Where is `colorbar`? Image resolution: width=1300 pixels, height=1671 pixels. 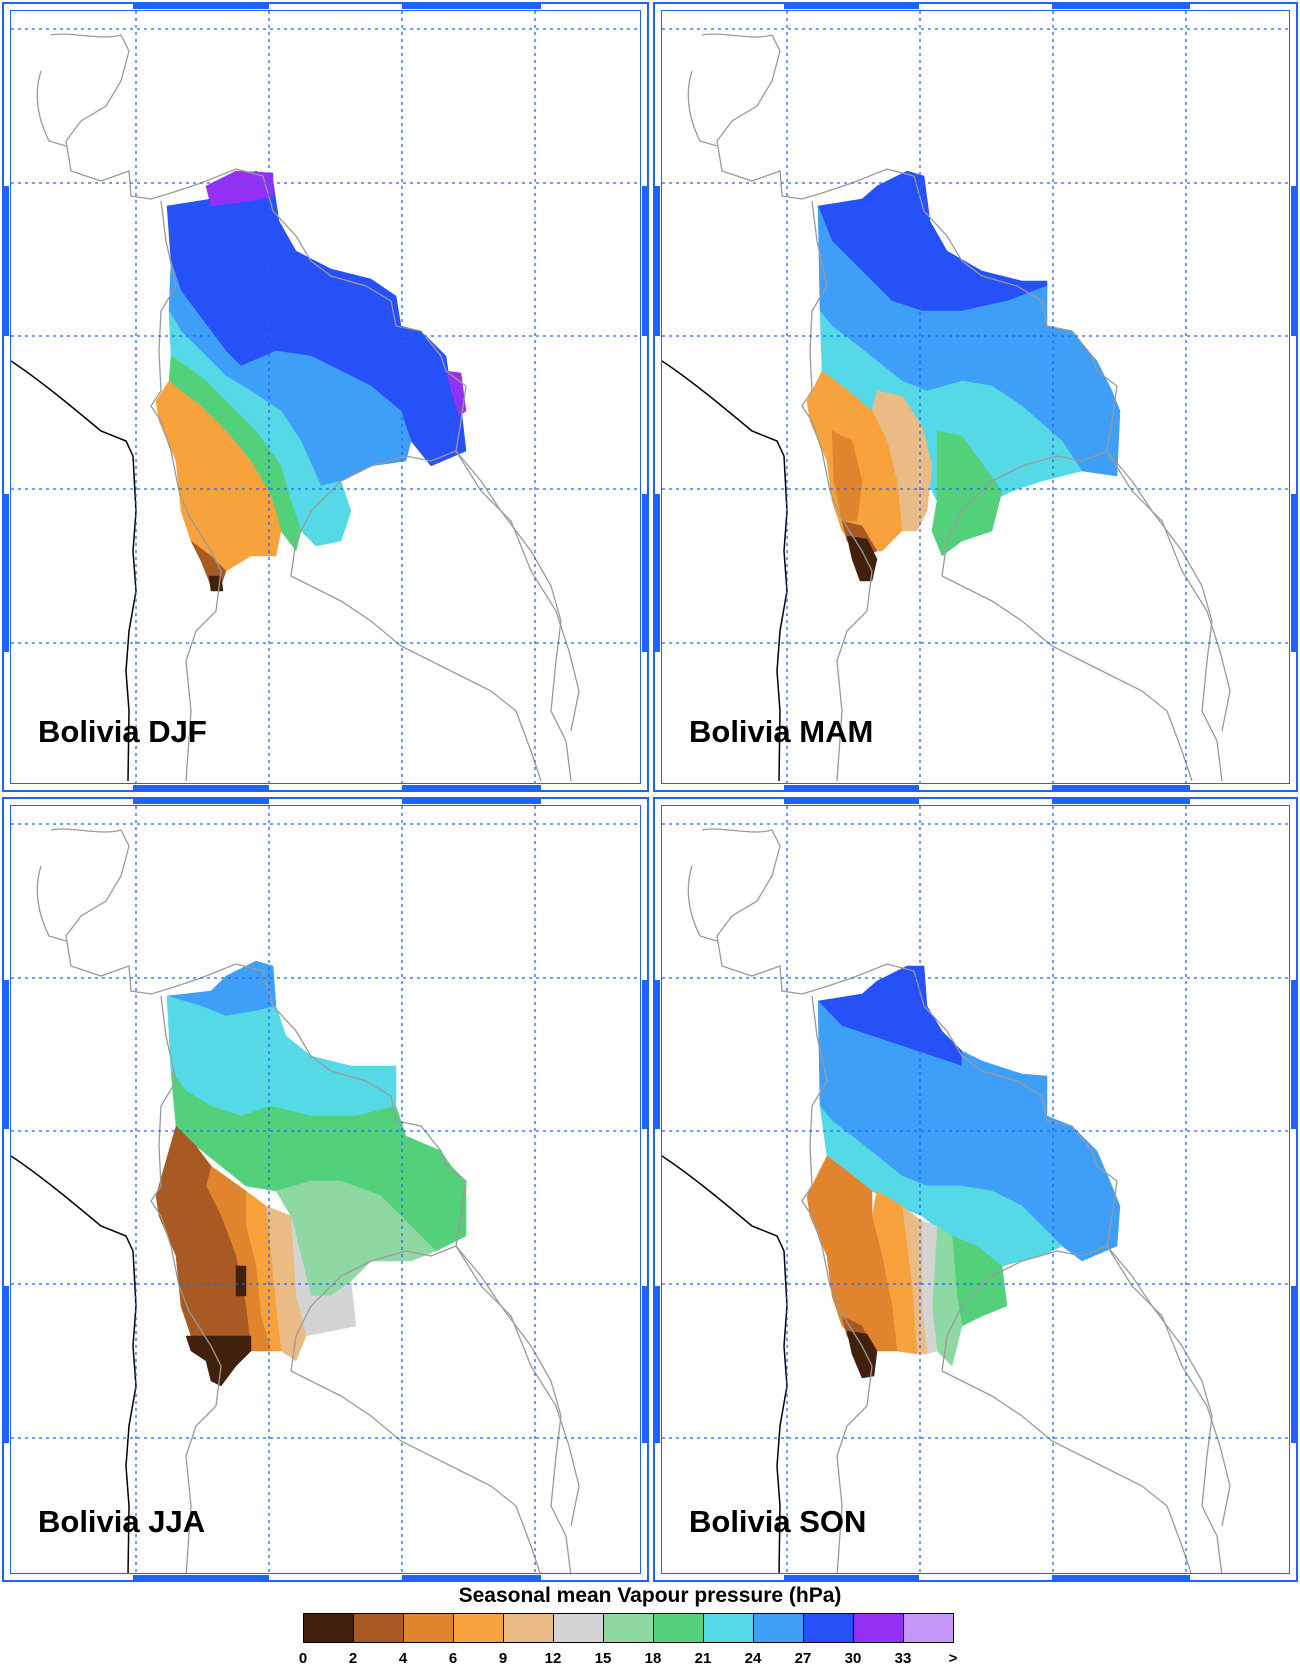
colorbar is located at coordinates (650, 1629).